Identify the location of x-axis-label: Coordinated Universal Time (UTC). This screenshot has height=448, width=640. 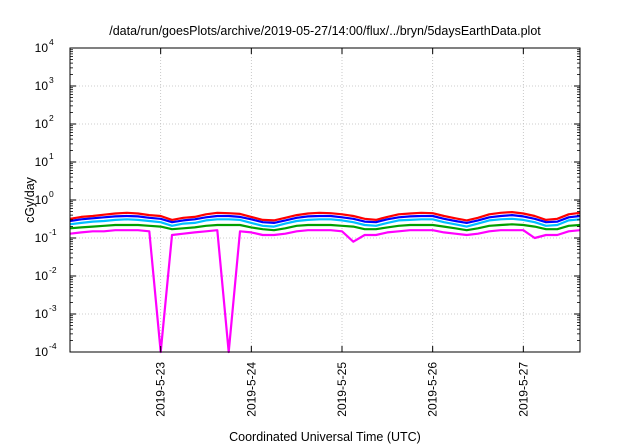
(325, 437).